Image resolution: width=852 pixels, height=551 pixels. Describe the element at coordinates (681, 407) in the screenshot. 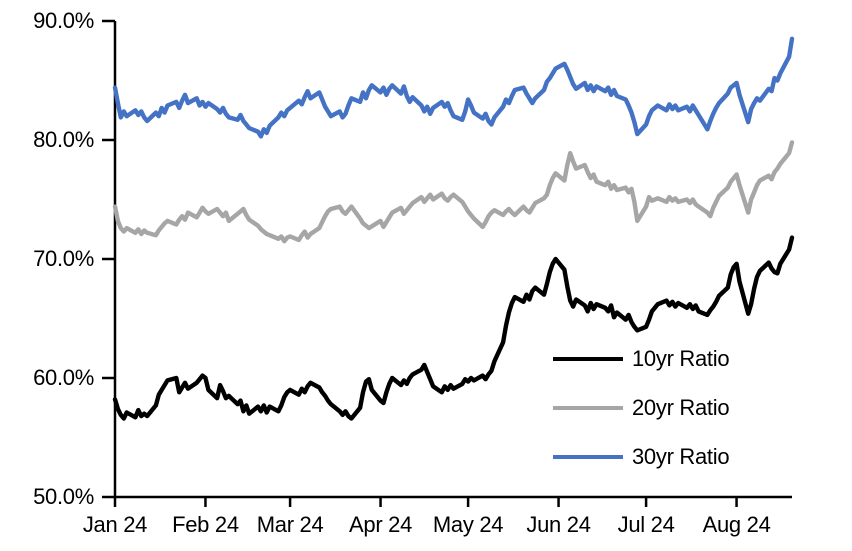

I see `legend-label-20yr: 20yr Ratio` at that location.